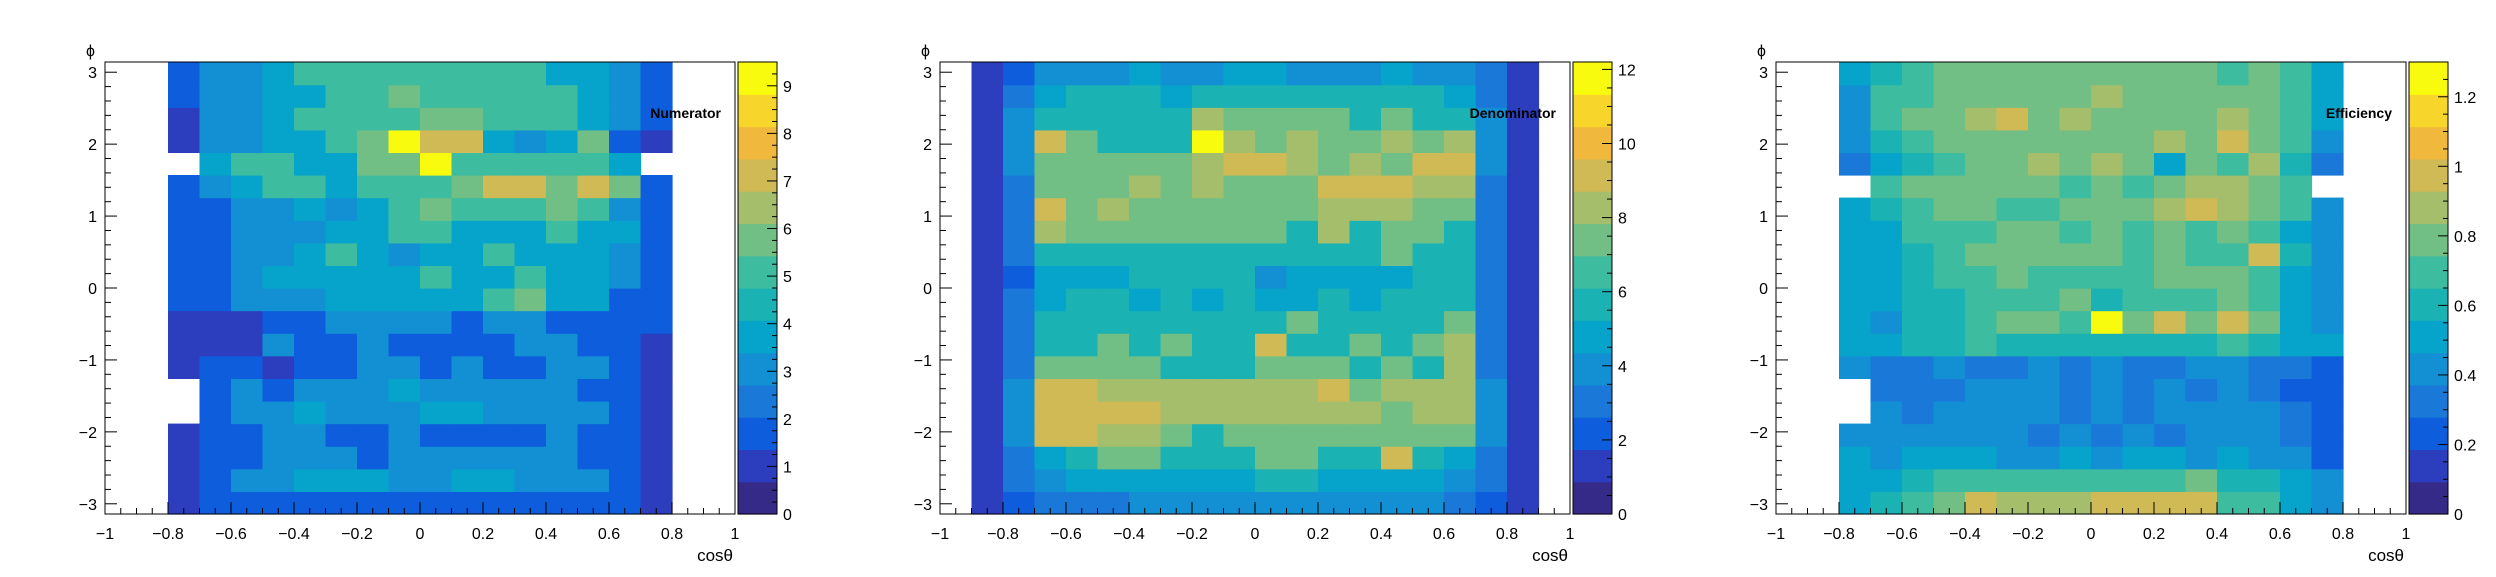 This screenshot has height=577, width=2496. Describe the element at coordinates (1761, 51) in the screenshot. I see `y-axis-label: ϕ` at that location.